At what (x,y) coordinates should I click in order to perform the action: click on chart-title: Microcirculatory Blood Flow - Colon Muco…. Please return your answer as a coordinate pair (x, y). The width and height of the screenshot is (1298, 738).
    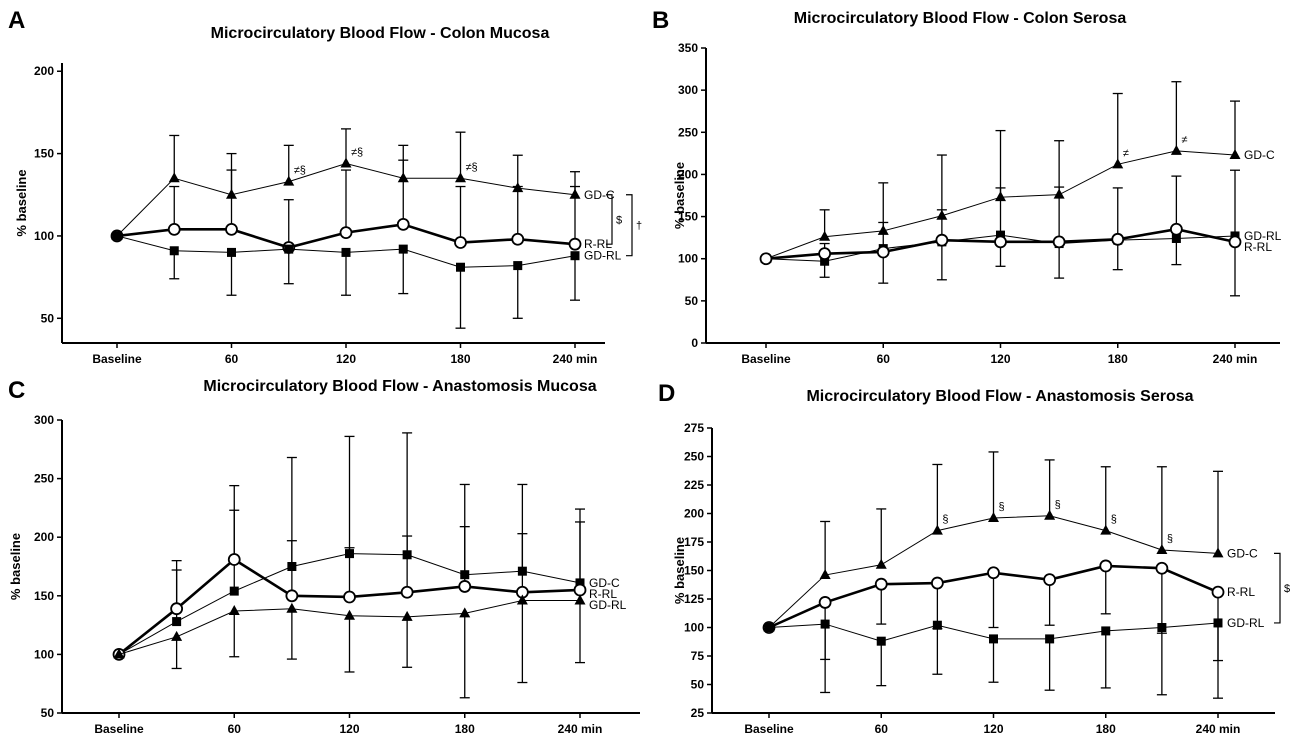
    Looking at the image, I should click on (380, 33).